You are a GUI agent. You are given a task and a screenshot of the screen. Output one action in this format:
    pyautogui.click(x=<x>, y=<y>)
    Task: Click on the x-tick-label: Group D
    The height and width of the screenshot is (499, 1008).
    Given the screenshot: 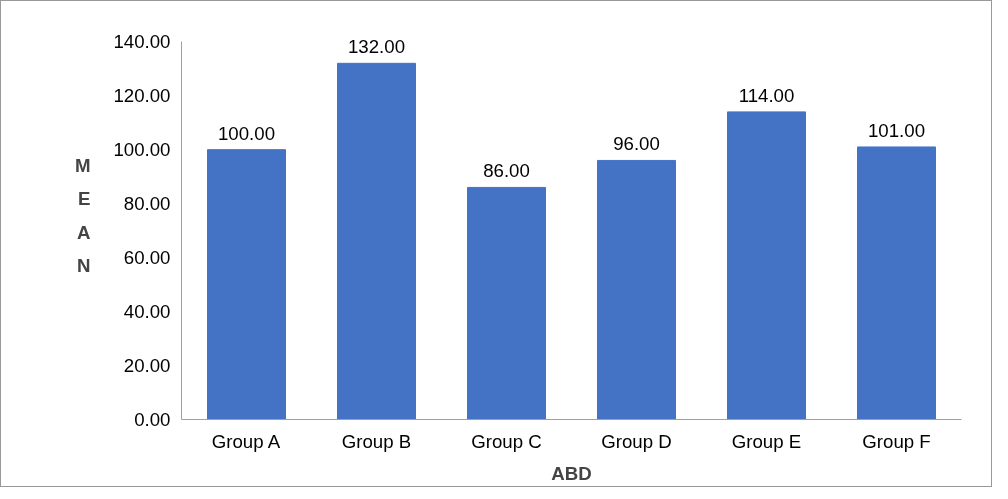 What is the action you would take?
    pyautogui.click(x=636, y=441)
    